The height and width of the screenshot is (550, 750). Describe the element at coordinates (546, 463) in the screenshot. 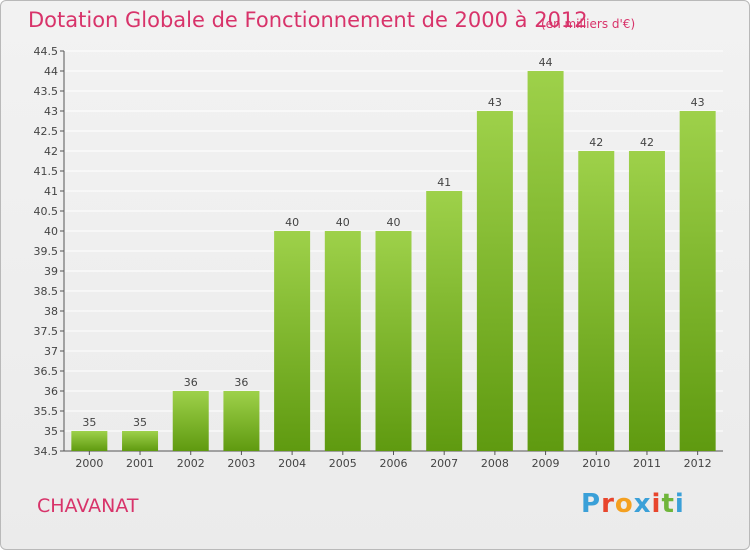

I see `x-tick-label: 2009` at that location.